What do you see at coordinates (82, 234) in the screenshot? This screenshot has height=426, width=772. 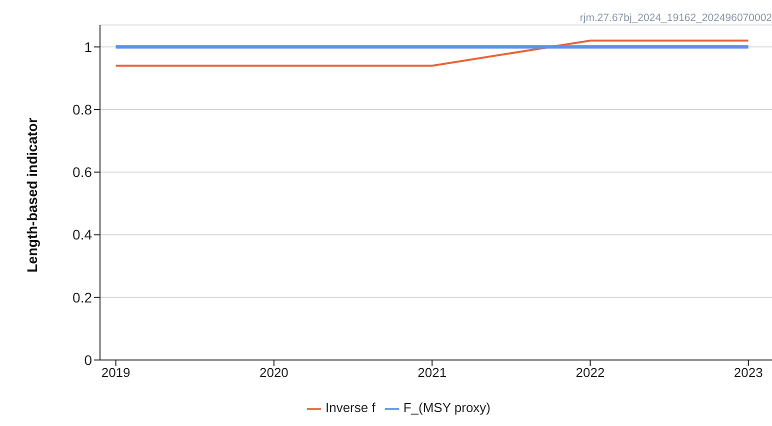 I see `y-tick-label: 0.4` at bounding box center [82, 234].